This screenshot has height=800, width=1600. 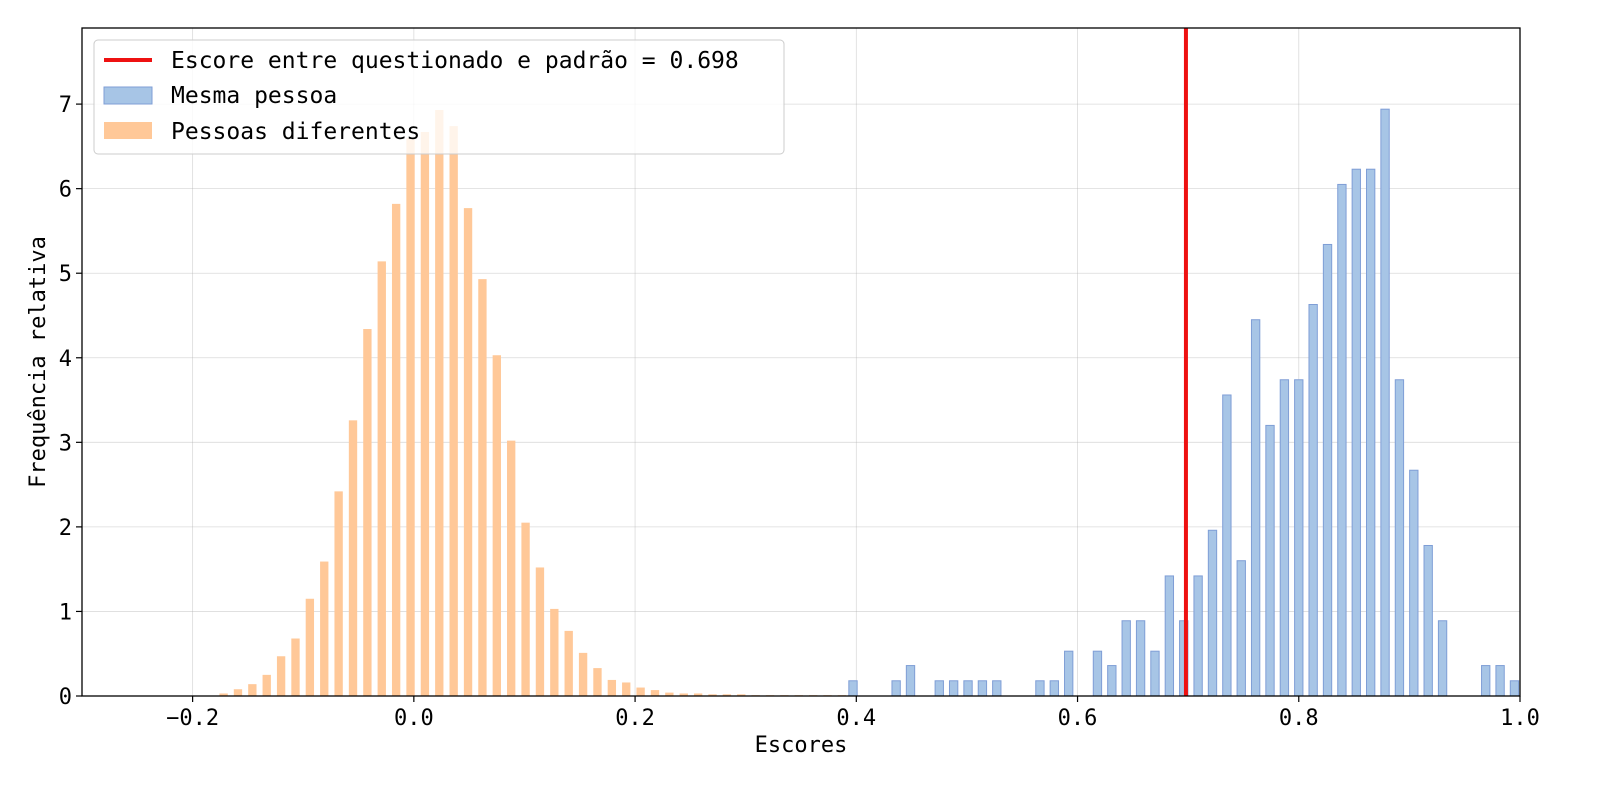 I want to click on x-tick-label: 0.0, so click(x=414, y=718).